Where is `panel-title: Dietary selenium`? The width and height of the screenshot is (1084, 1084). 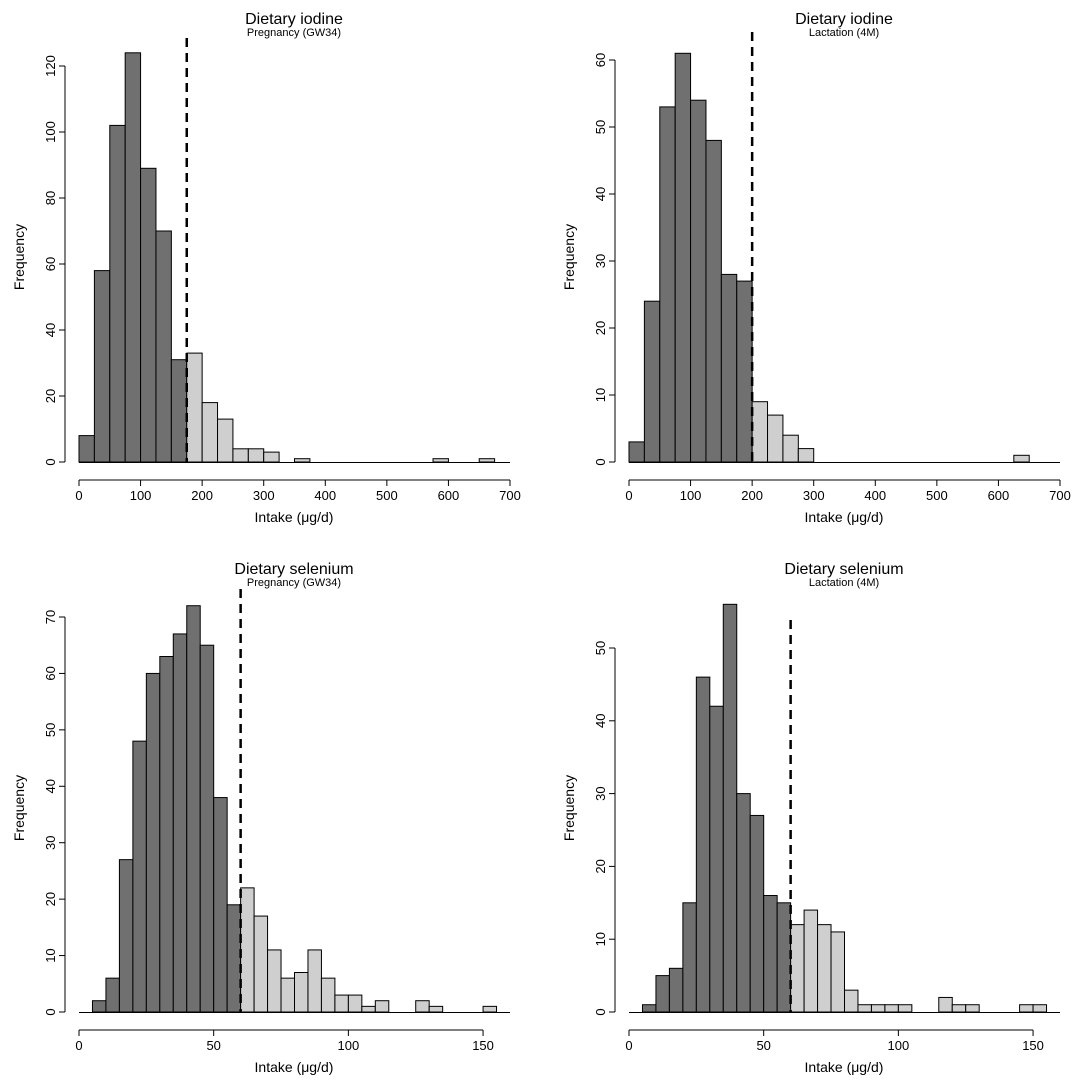
panel-title: Dietary selenium is located at coordinates (843, 569).